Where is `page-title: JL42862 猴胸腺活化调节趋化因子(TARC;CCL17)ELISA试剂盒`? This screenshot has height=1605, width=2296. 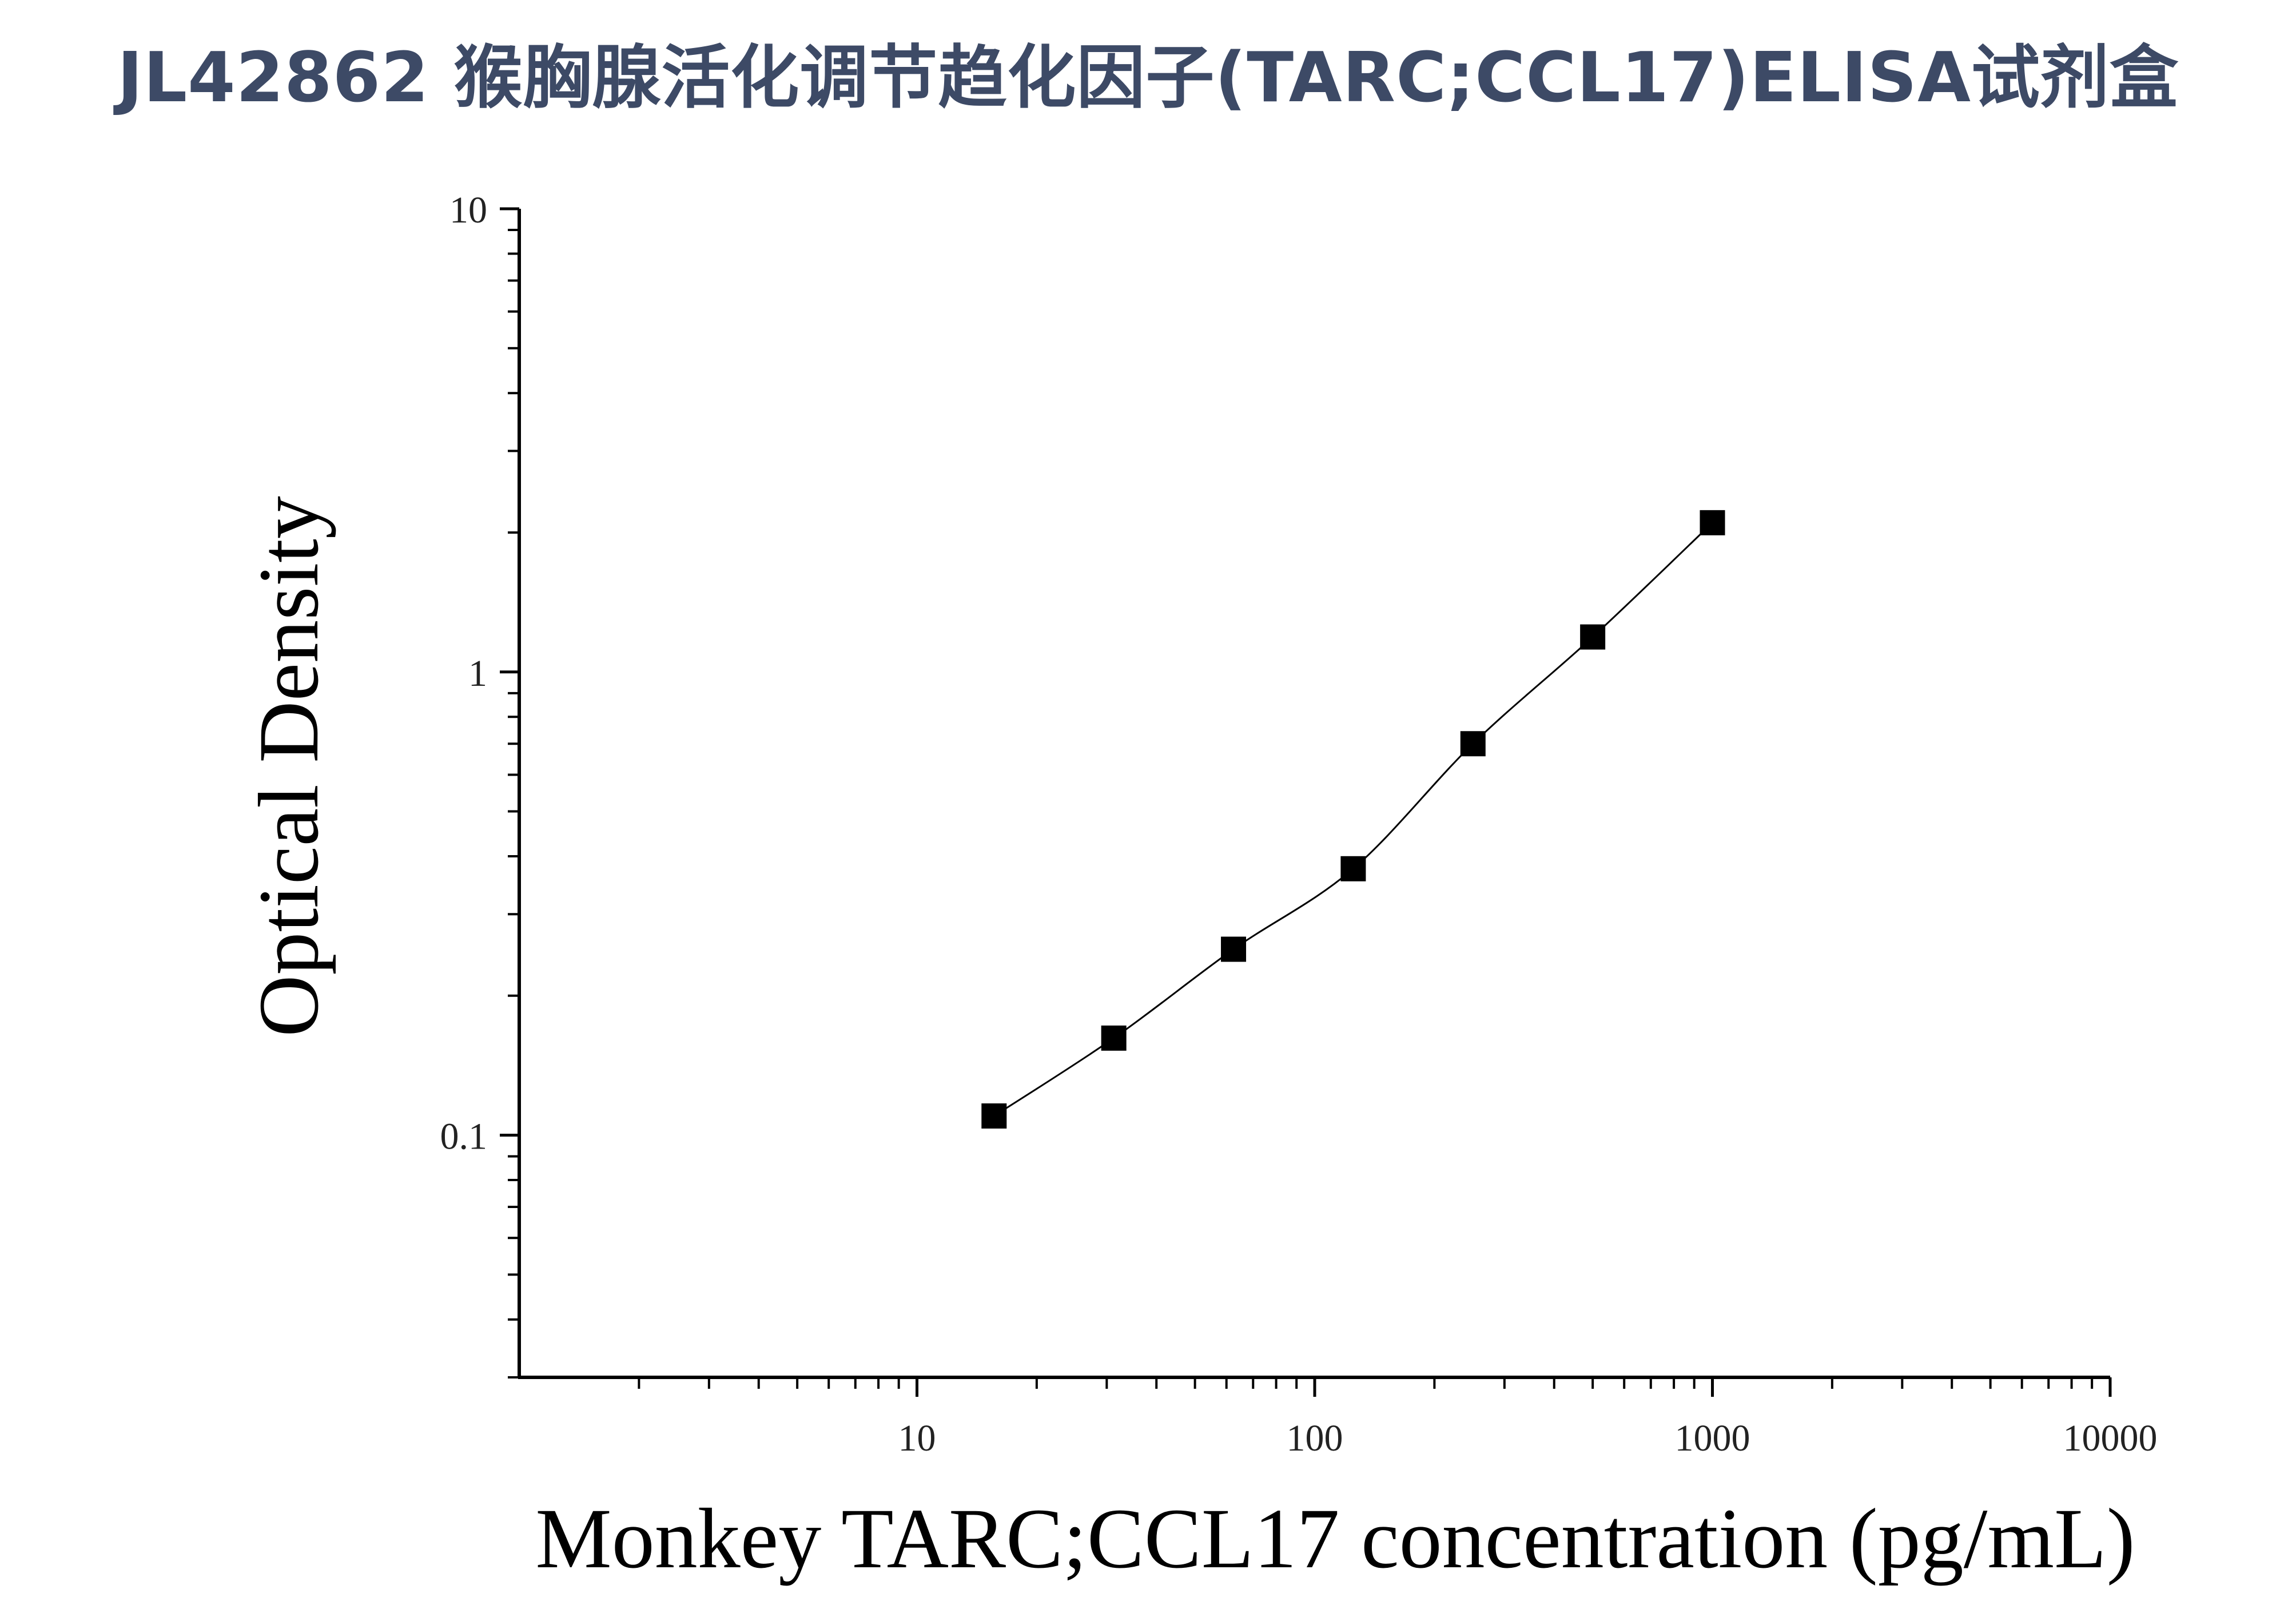
page-title: JL42862 猴胸腺活化调节趋化因子(TARC;CCL17)ELISA试剂盒 is located at coordinates (1148, 78).